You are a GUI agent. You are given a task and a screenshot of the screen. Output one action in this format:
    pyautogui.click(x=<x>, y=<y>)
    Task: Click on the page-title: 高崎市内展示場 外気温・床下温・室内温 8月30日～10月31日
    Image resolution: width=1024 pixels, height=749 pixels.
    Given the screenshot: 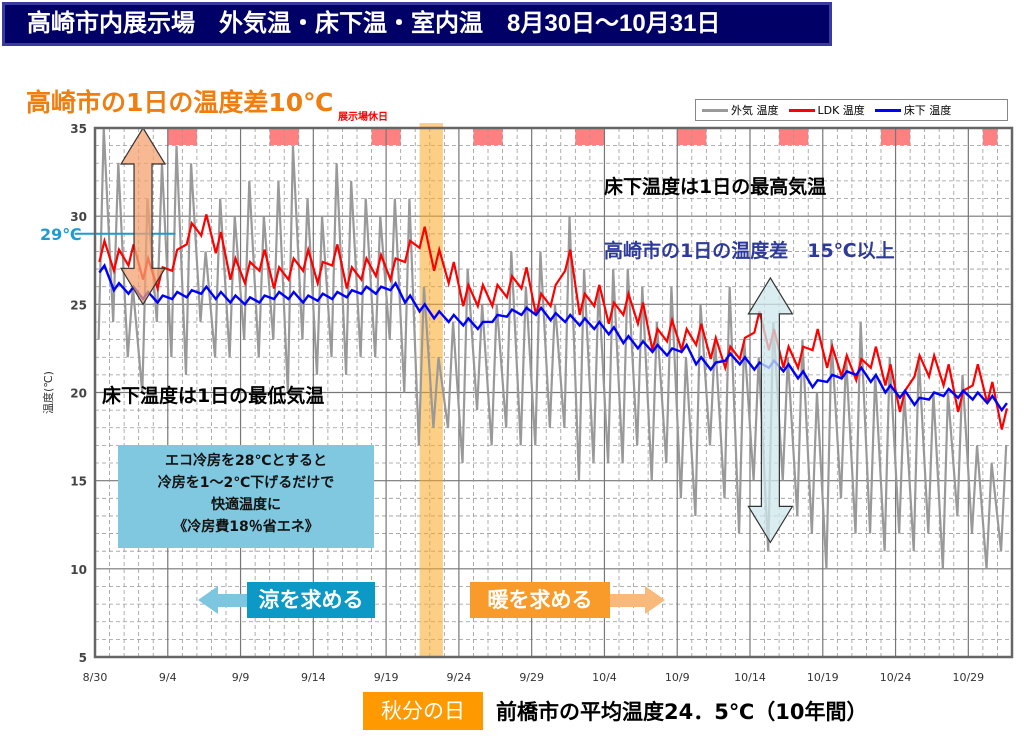 What is the action you would take?
    pyautogui.click(x=417, y=24)
    